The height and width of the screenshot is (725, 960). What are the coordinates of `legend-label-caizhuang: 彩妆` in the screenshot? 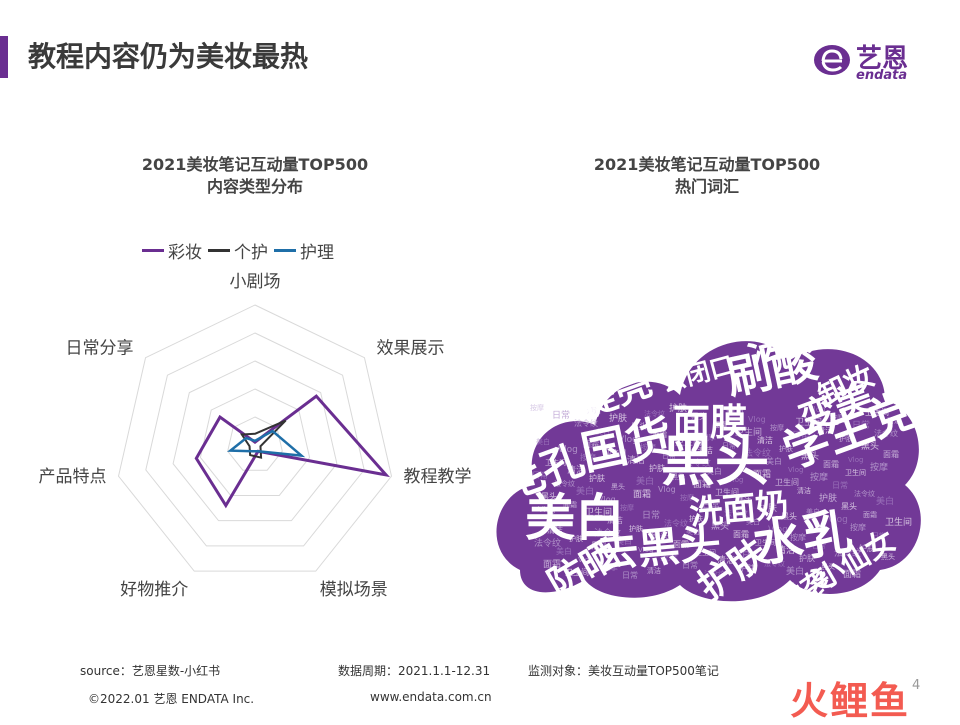 It's located at (185, 252).